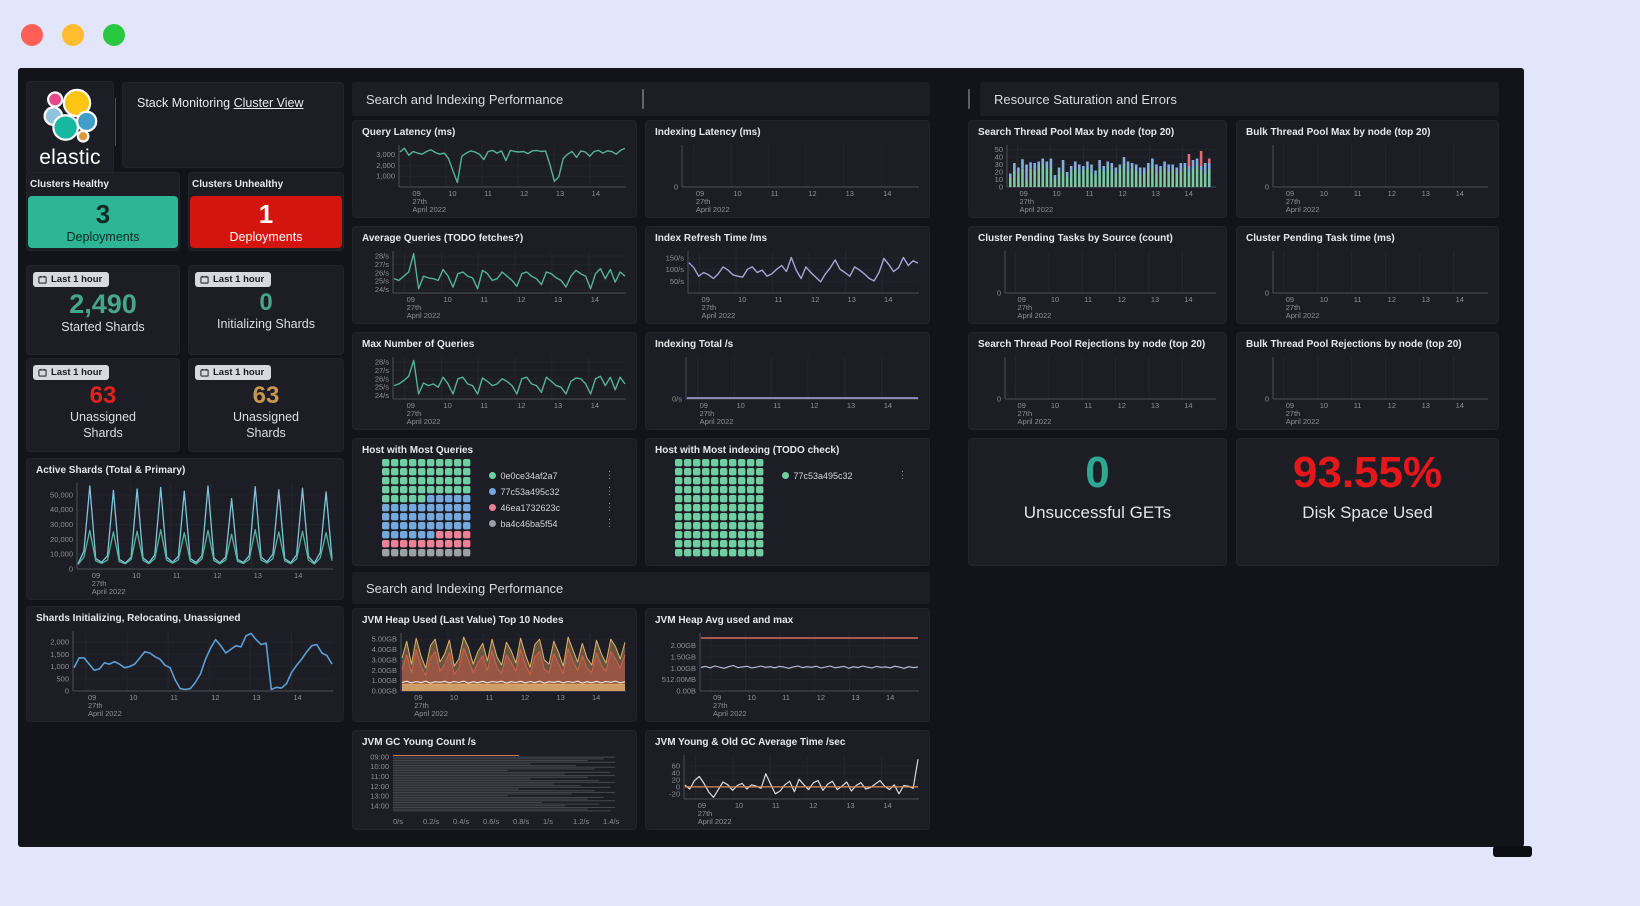  I want to click on panel-title: Bulk Thread Pool Max by node (top 20), so click(1338, 132).